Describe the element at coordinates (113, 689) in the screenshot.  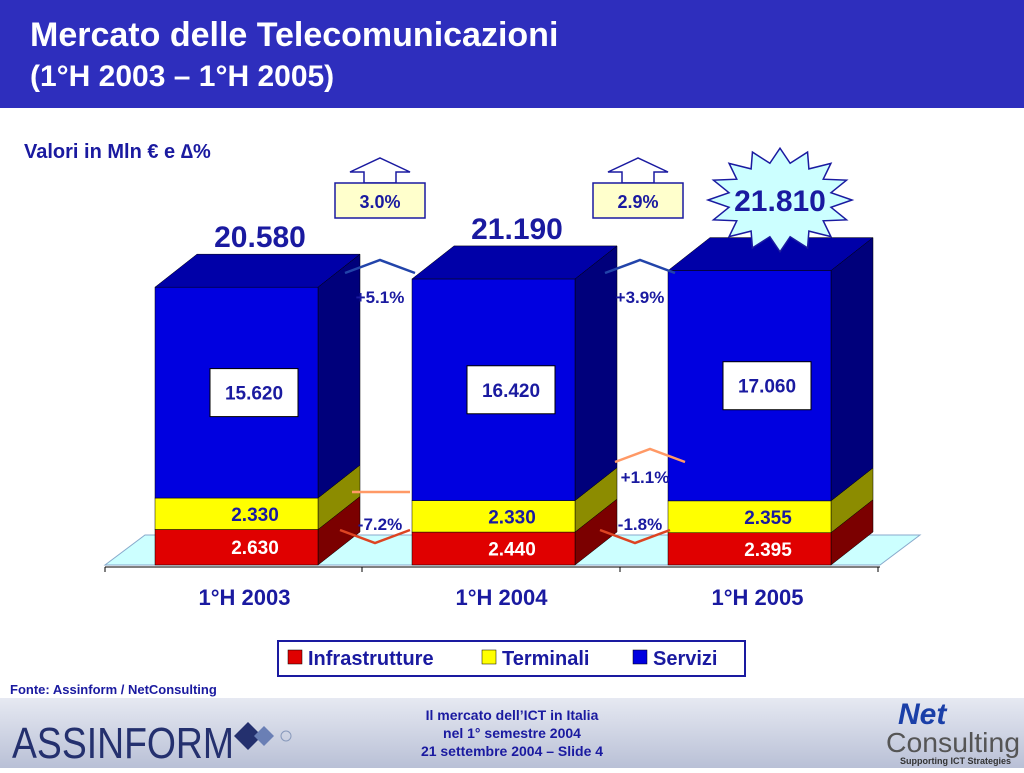
I see `source: Fonte: Assinform / NetConsulting` at that location.